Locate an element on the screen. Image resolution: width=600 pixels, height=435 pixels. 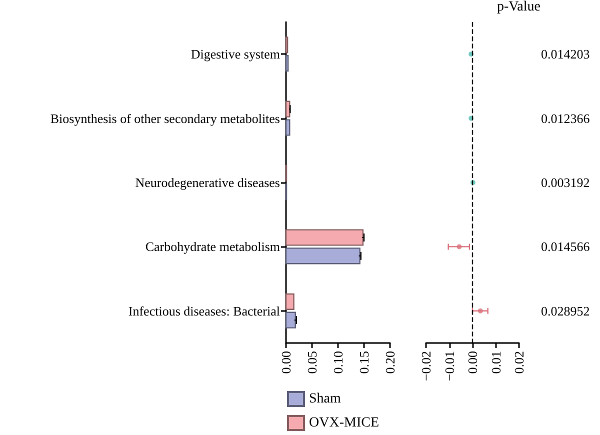
y-tick-label: 0.003192 is located at coordinates (565, 182).